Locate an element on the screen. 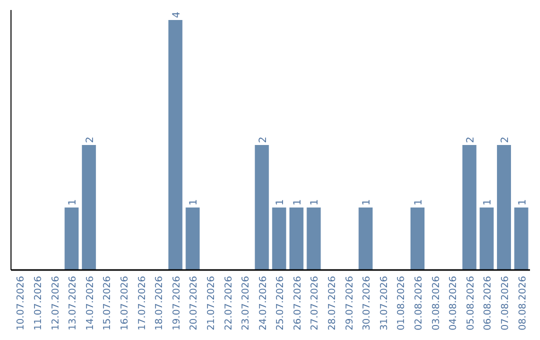  x-tick-label: 01.08.2026 is located at coordinates (402, 303).